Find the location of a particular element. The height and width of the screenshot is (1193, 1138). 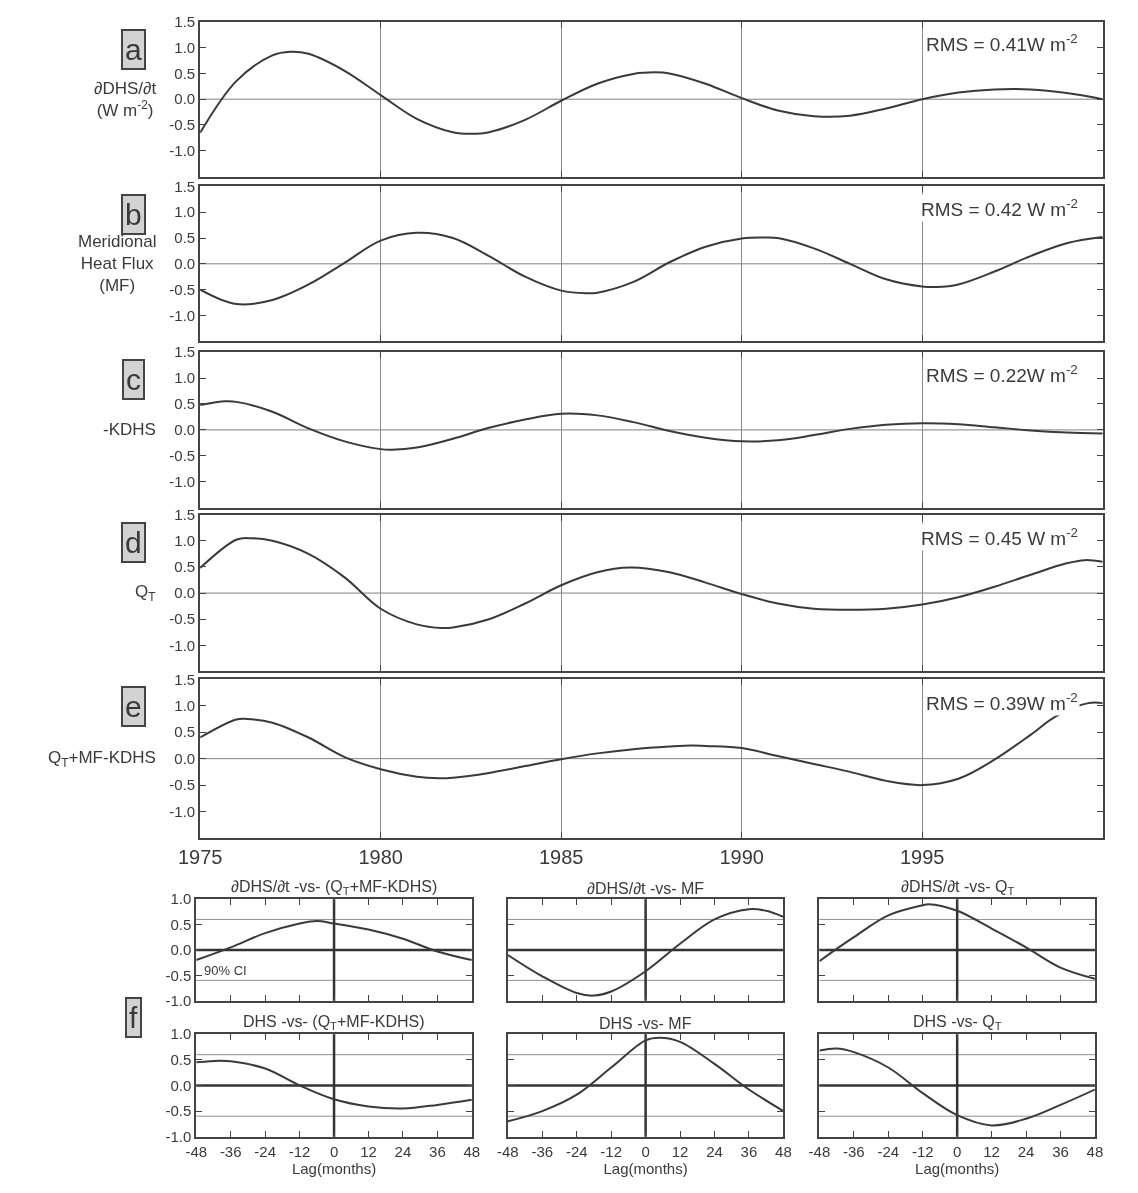

text: a is located at coordinates (133, 49).